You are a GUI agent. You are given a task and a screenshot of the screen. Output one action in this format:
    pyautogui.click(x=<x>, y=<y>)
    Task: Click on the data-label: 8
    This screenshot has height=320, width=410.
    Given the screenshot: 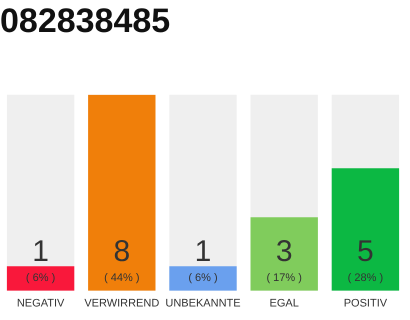 What is the action you would take?
    pyautogui.click(x=121, y=251)
    